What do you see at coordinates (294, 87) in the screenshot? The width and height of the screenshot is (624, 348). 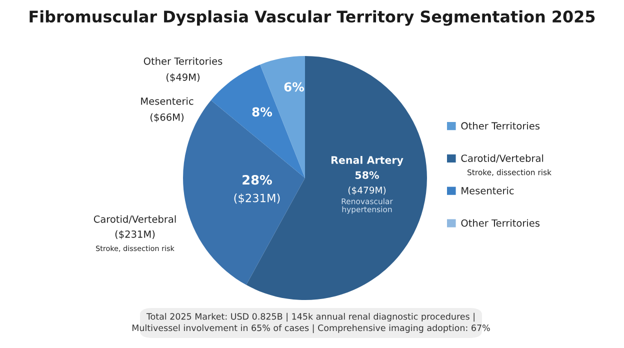 I see `data-label: 6%` at bounding box center [294, 87].